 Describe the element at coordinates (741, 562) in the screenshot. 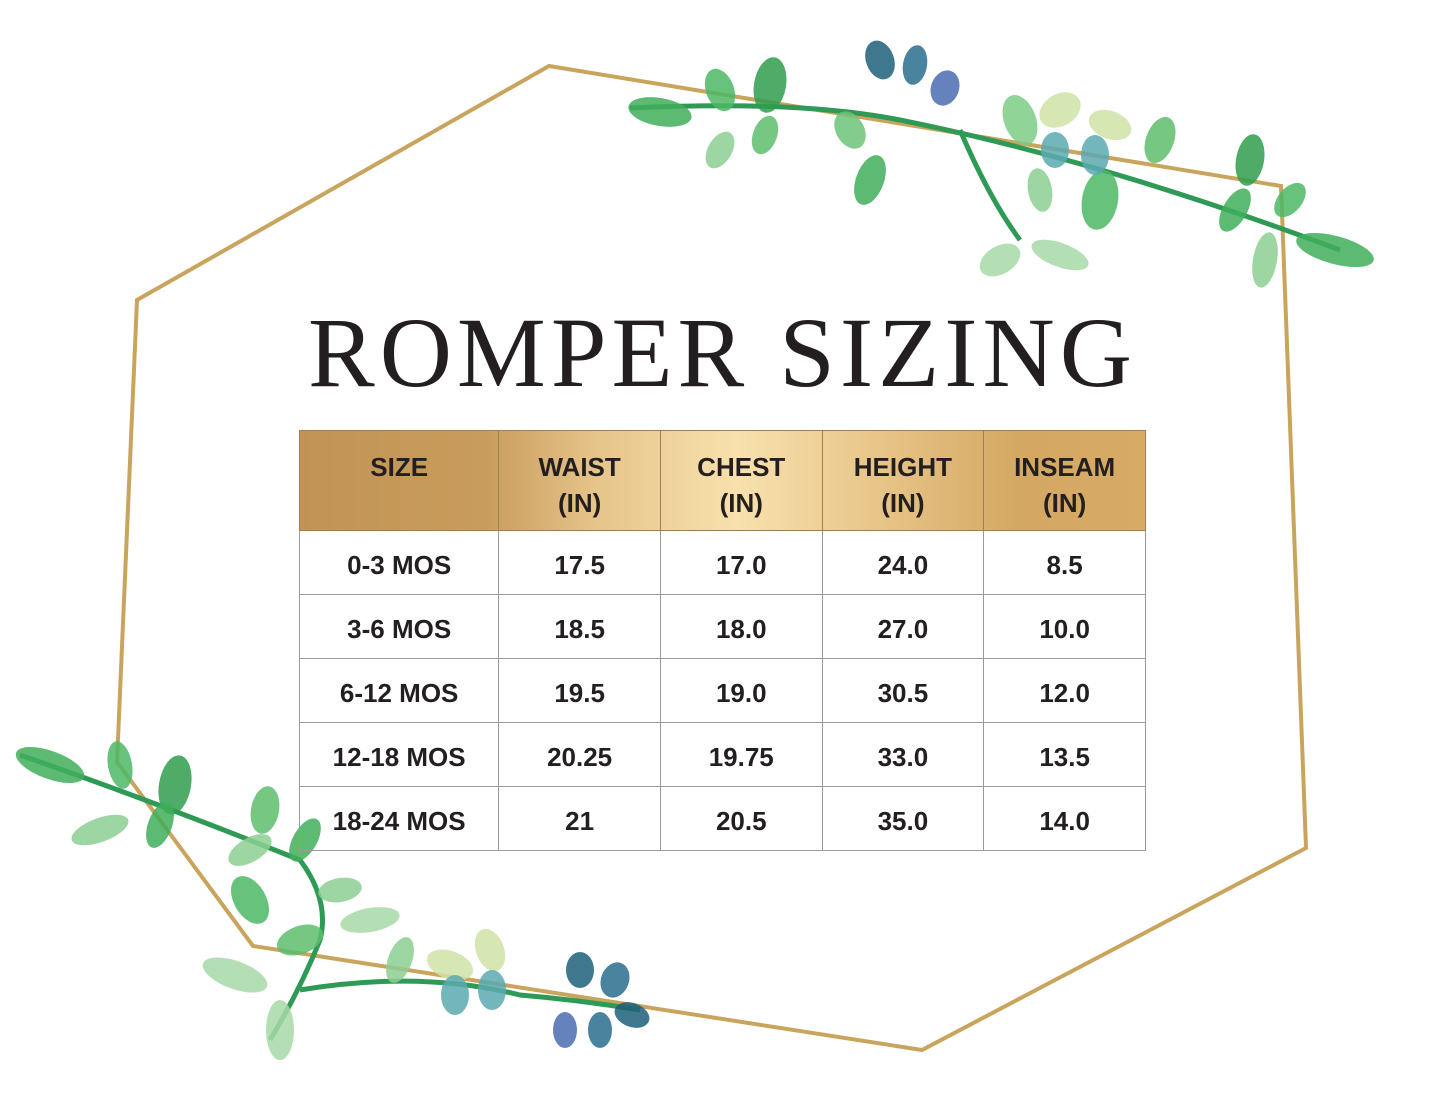

I see `cell-chest: 17.0` at that location.